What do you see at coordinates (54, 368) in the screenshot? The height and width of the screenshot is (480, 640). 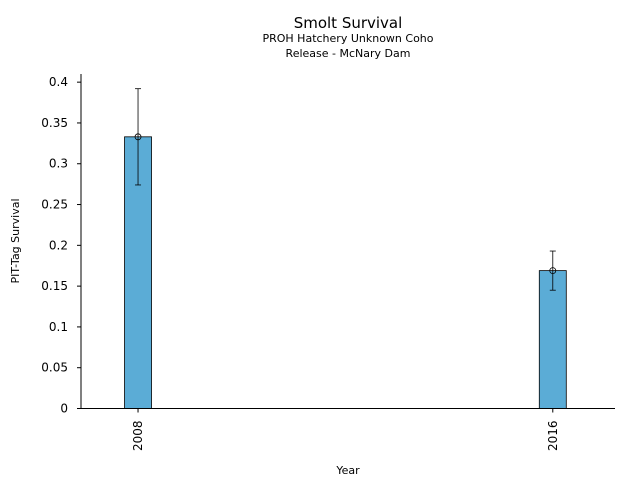 I see `y-tick-label: 0.05` at bounding box center [54, 368].